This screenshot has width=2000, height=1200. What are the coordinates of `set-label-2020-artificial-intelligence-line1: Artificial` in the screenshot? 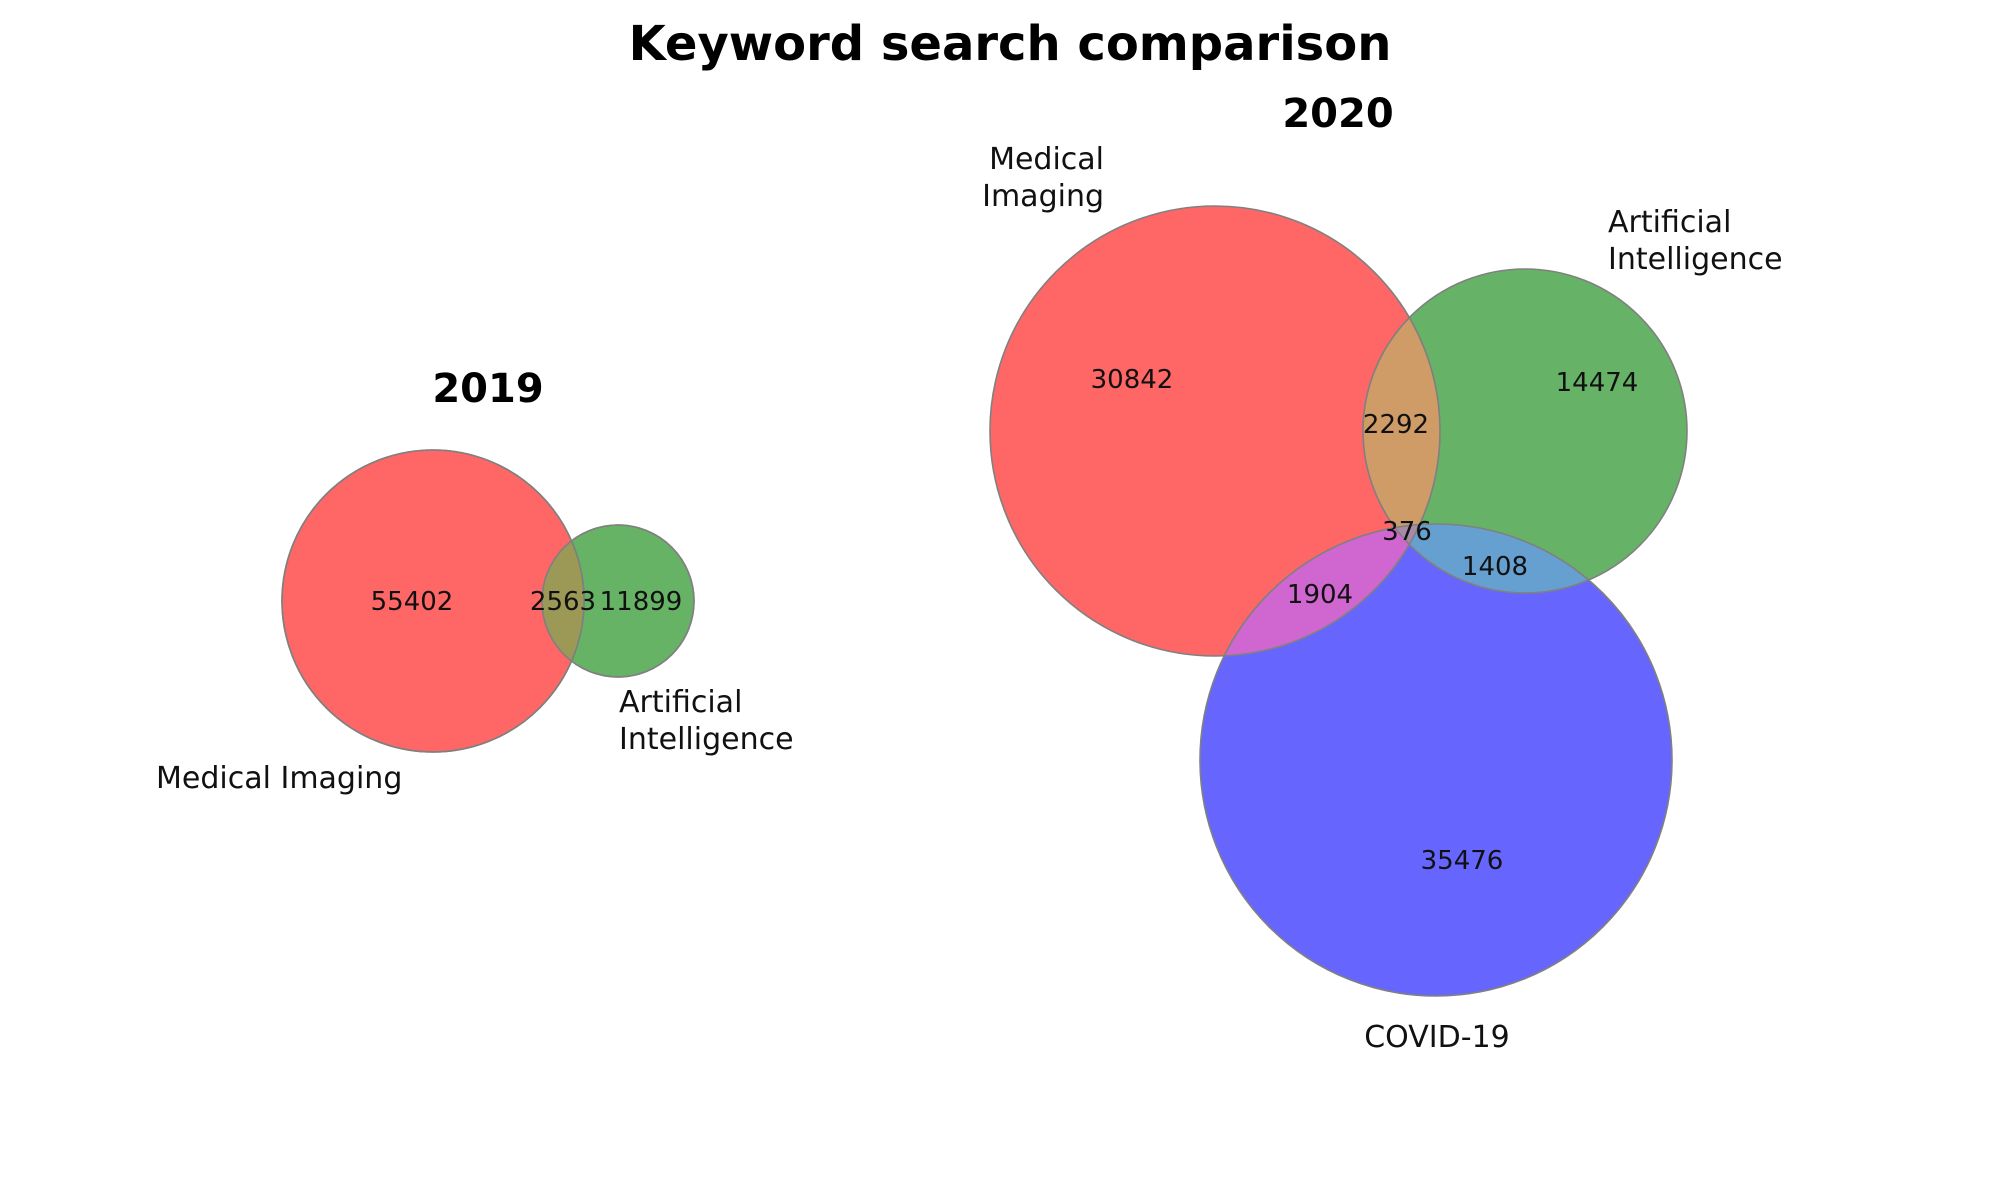 It's located at (1669, 222).